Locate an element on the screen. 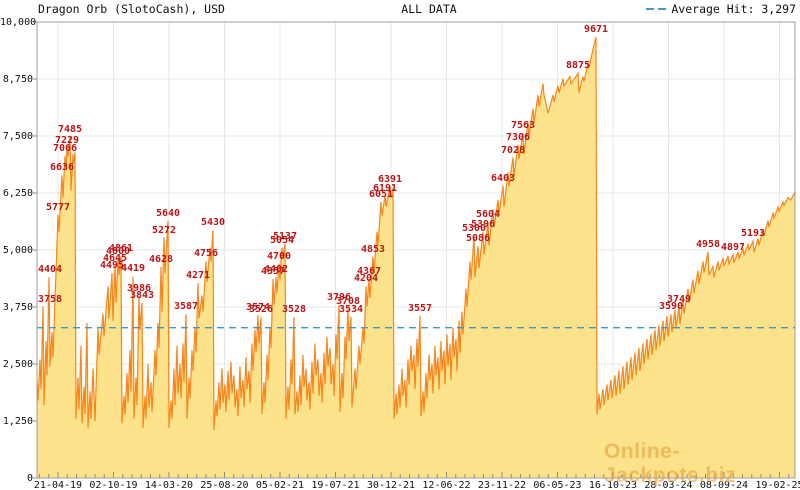 The width and height of the screenshot is (800, 490). y-axis-label: 7,500 is located at coordinates (17, 136).